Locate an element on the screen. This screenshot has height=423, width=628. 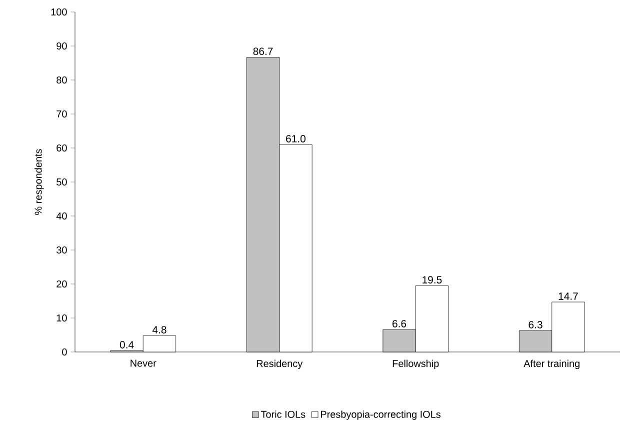
y-axis-title: % respondents is located at coordinates (39, 182).